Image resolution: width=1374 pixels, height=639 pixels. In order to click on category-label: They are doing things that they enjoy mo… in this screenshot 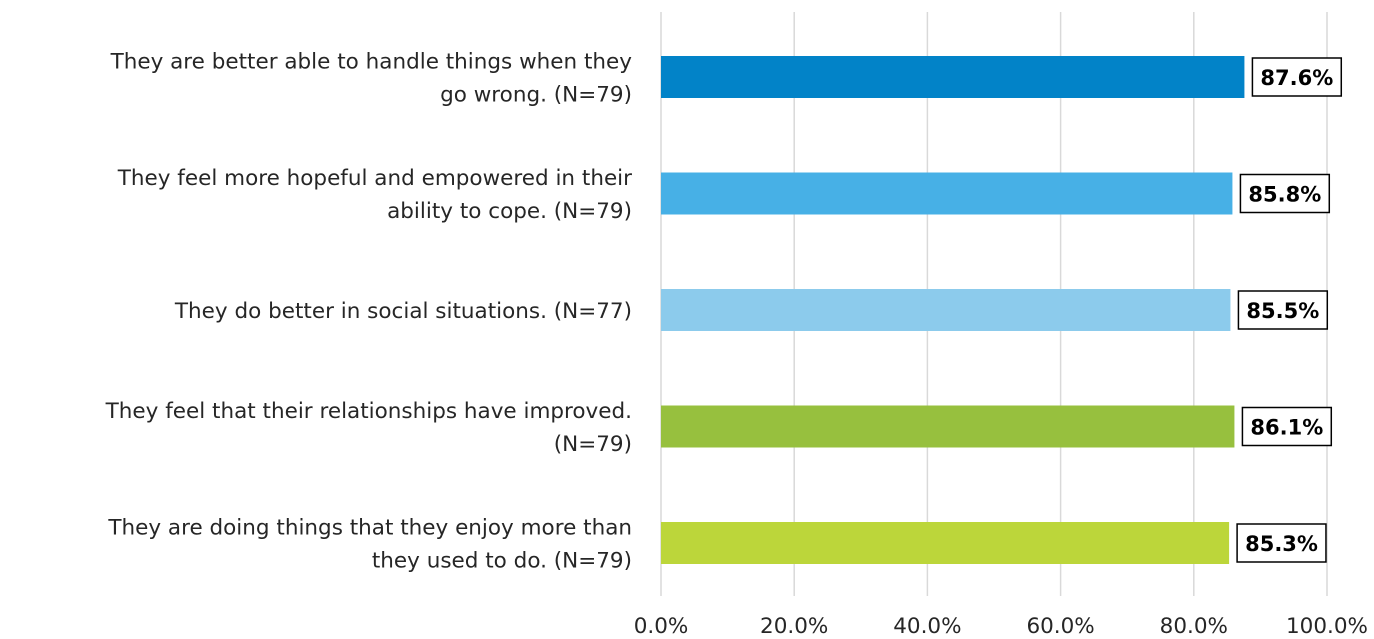, I will do `click(369, 528)`.